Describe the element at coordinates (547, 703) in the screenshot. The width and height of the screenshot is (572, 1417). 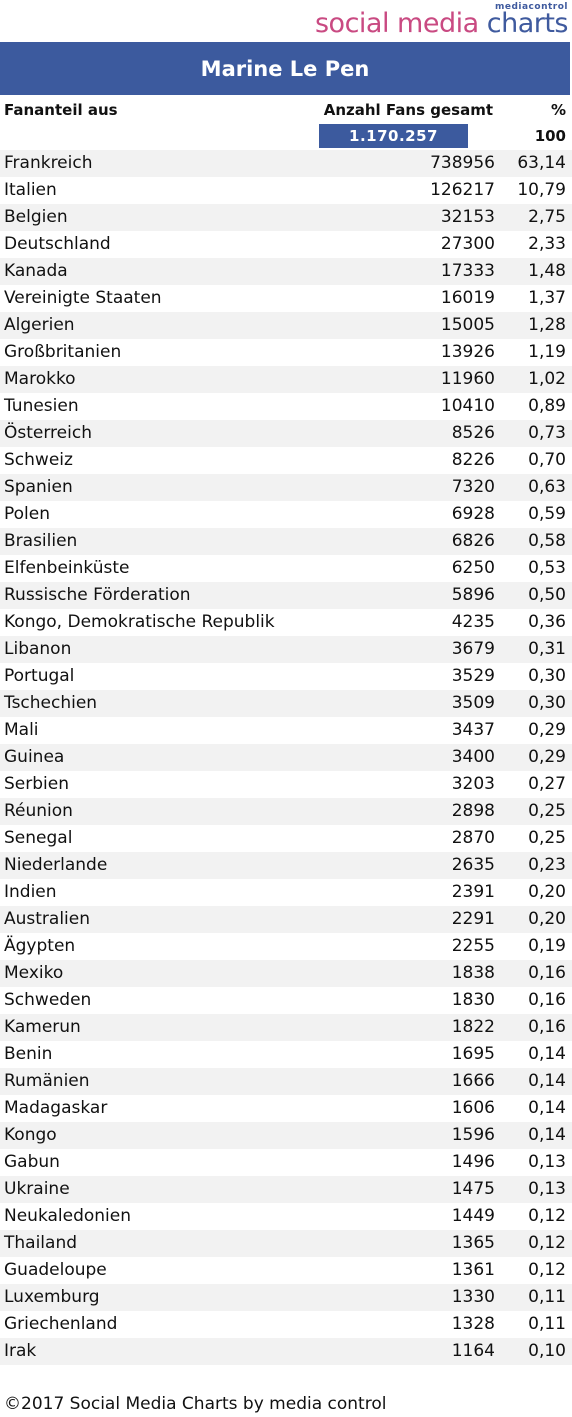
I see `percent-cell: 0,30` at that location.